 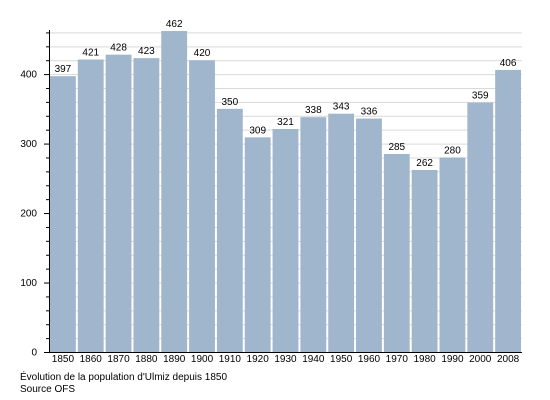 What do you see at coordinates (313, 110) in the screenshot?
I see `data-label-1940: 338` at bounding box center [313, 110].